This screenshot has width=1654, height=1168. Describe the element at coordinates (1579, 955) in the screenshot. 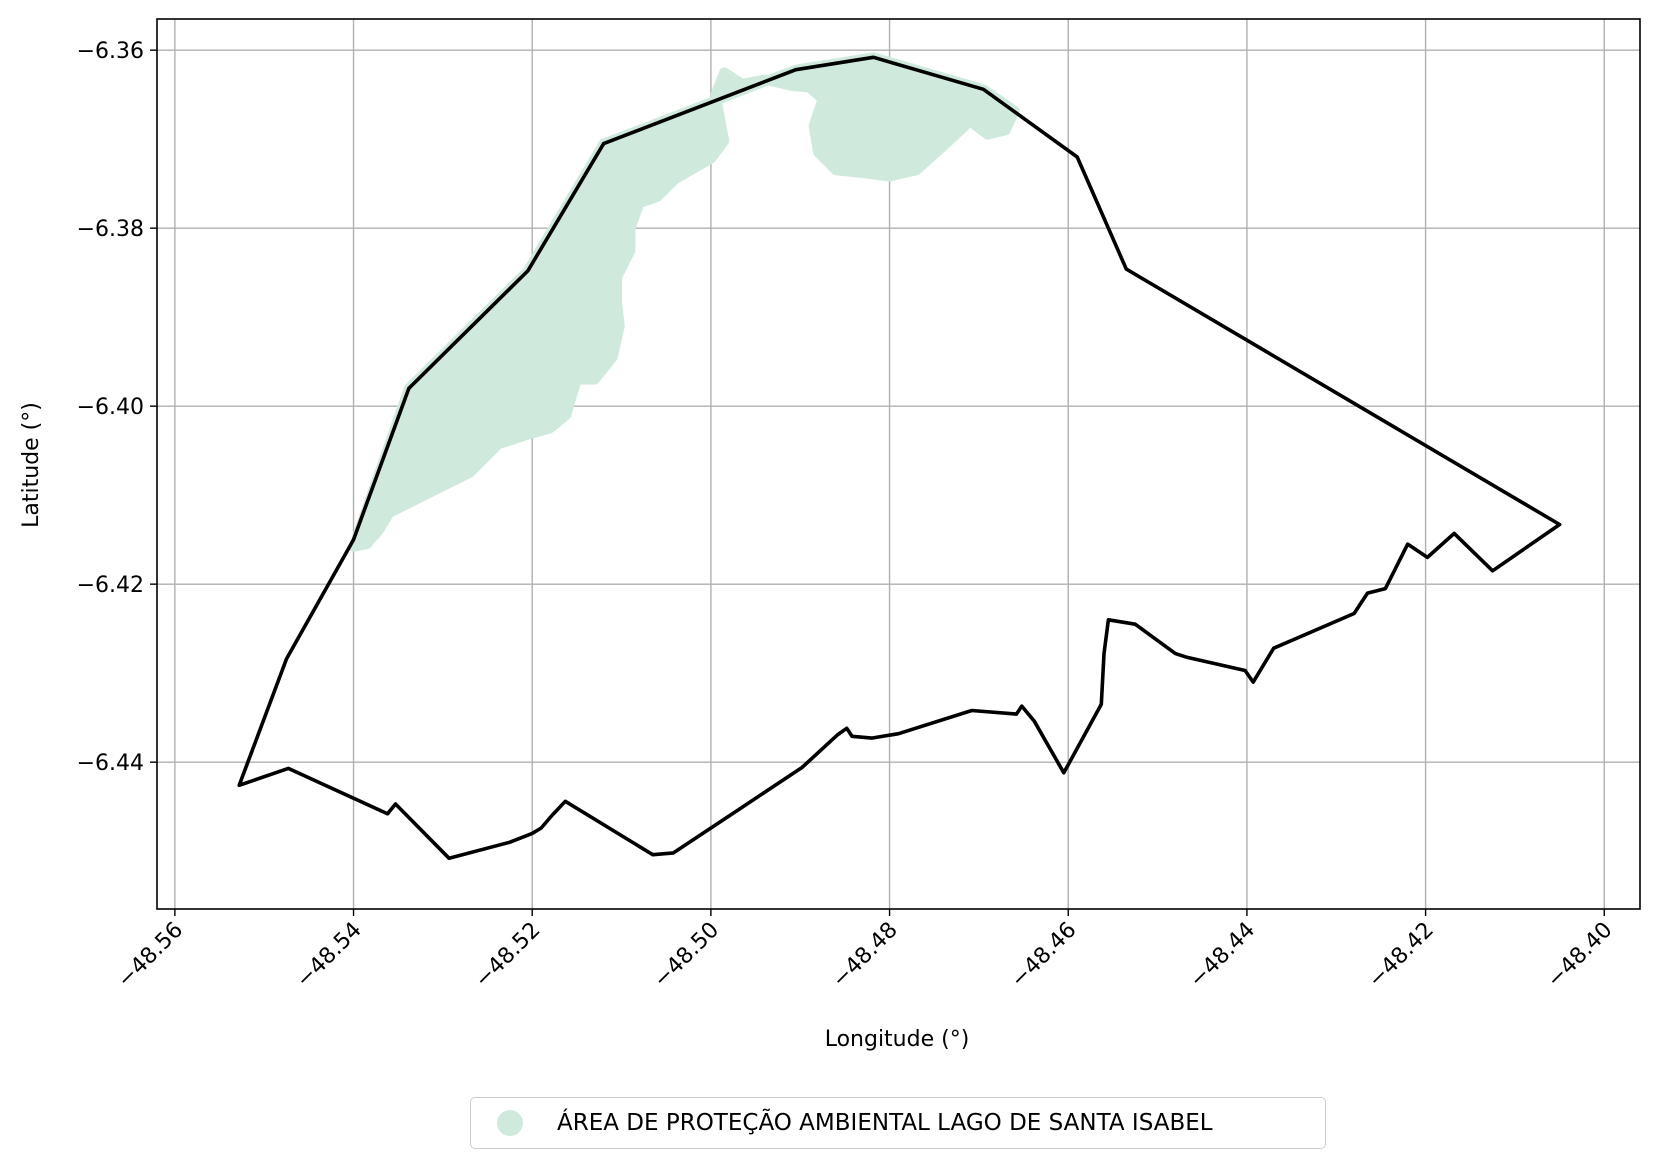

I see `x-tick-label: −48.40` at that location.